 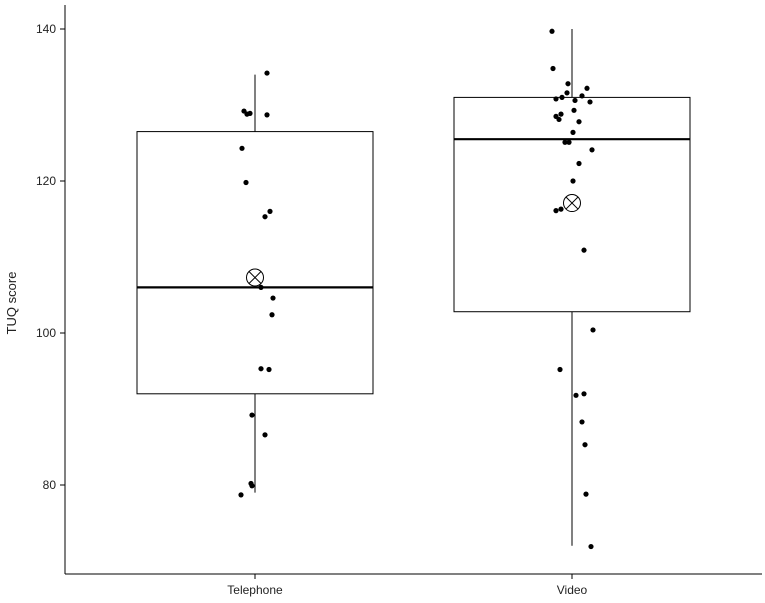 What do you see at coordinates (46, 181) in the screenshot?
I see `y-tick-label: 120` at bounding box center [46, 181].